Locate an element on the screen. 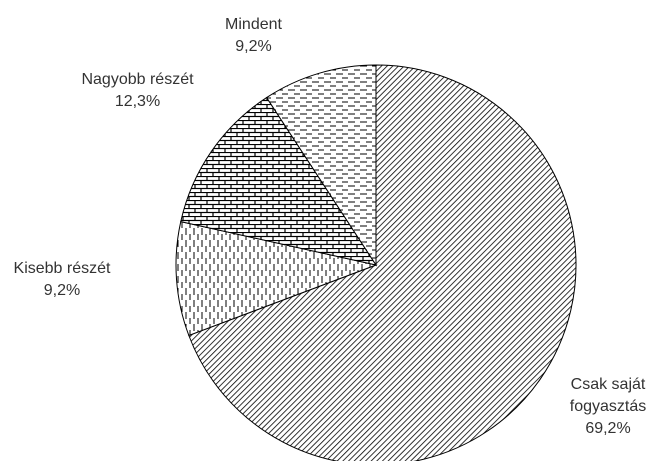  value-label: 12,3% is located at coordinates (137, 101).